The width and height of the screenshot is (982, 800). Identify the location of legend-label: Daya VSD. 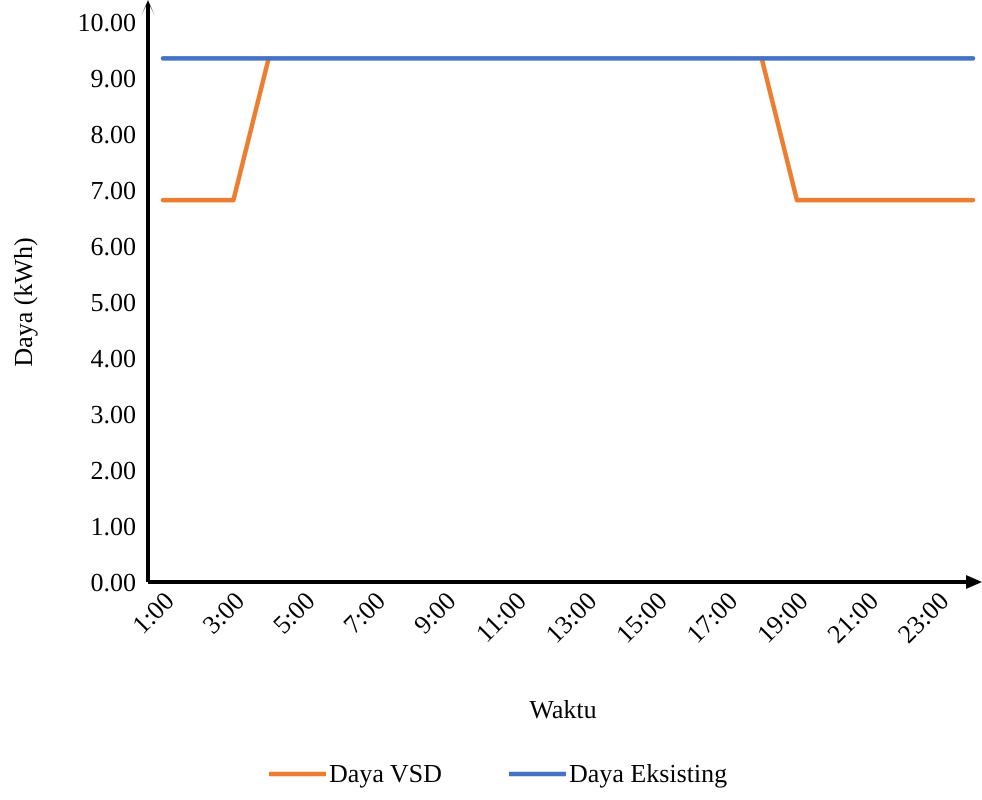
(385, 773).